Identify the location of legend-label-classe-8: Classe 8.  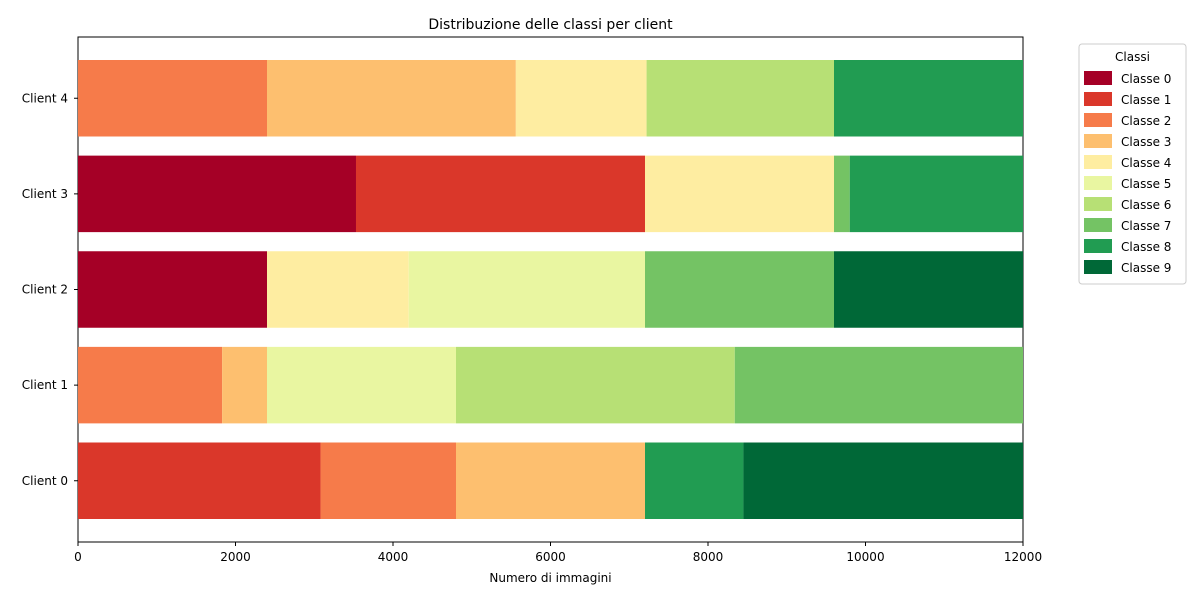
(1146, 247).